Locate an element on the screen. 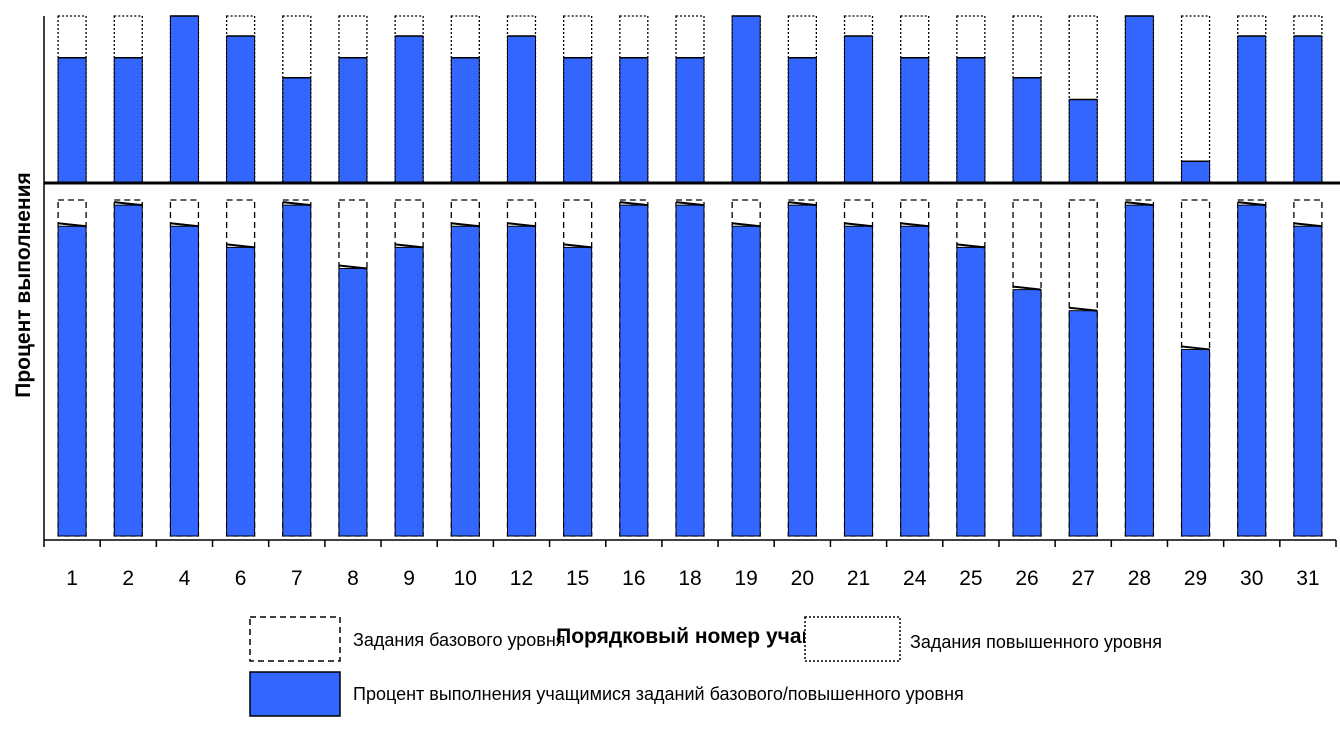 The height and width of the screenshot is (731, 1340). x-tick-label-15: 15 is located at coordinates (577, 578).